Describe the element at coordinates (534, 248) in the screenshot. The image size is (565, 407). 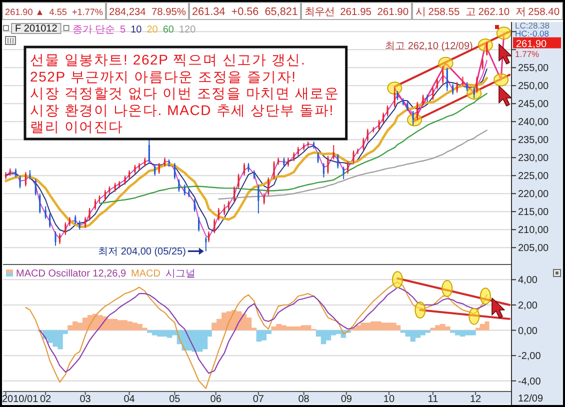
I see `y-tick-label: 205,00` at that location.